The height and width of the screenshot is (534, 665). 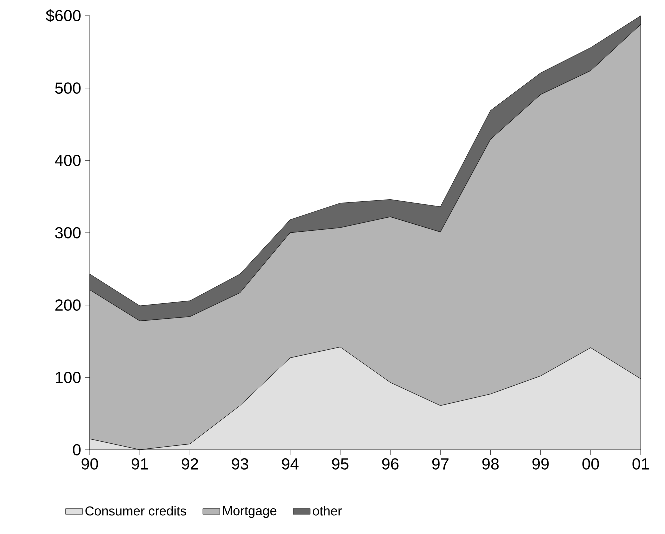 What do you see at coordinates (136, 511) in the screenshot?
I see `legend-label: Consumer credits` at bounding box center [136, 511].